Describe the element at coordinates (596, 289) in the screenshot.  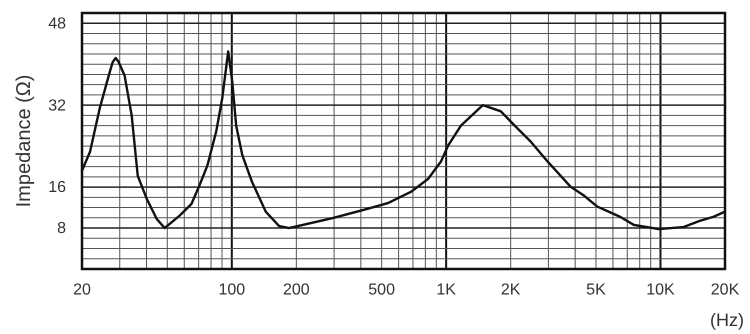
I see `x-tick-label: 5K` at that location.